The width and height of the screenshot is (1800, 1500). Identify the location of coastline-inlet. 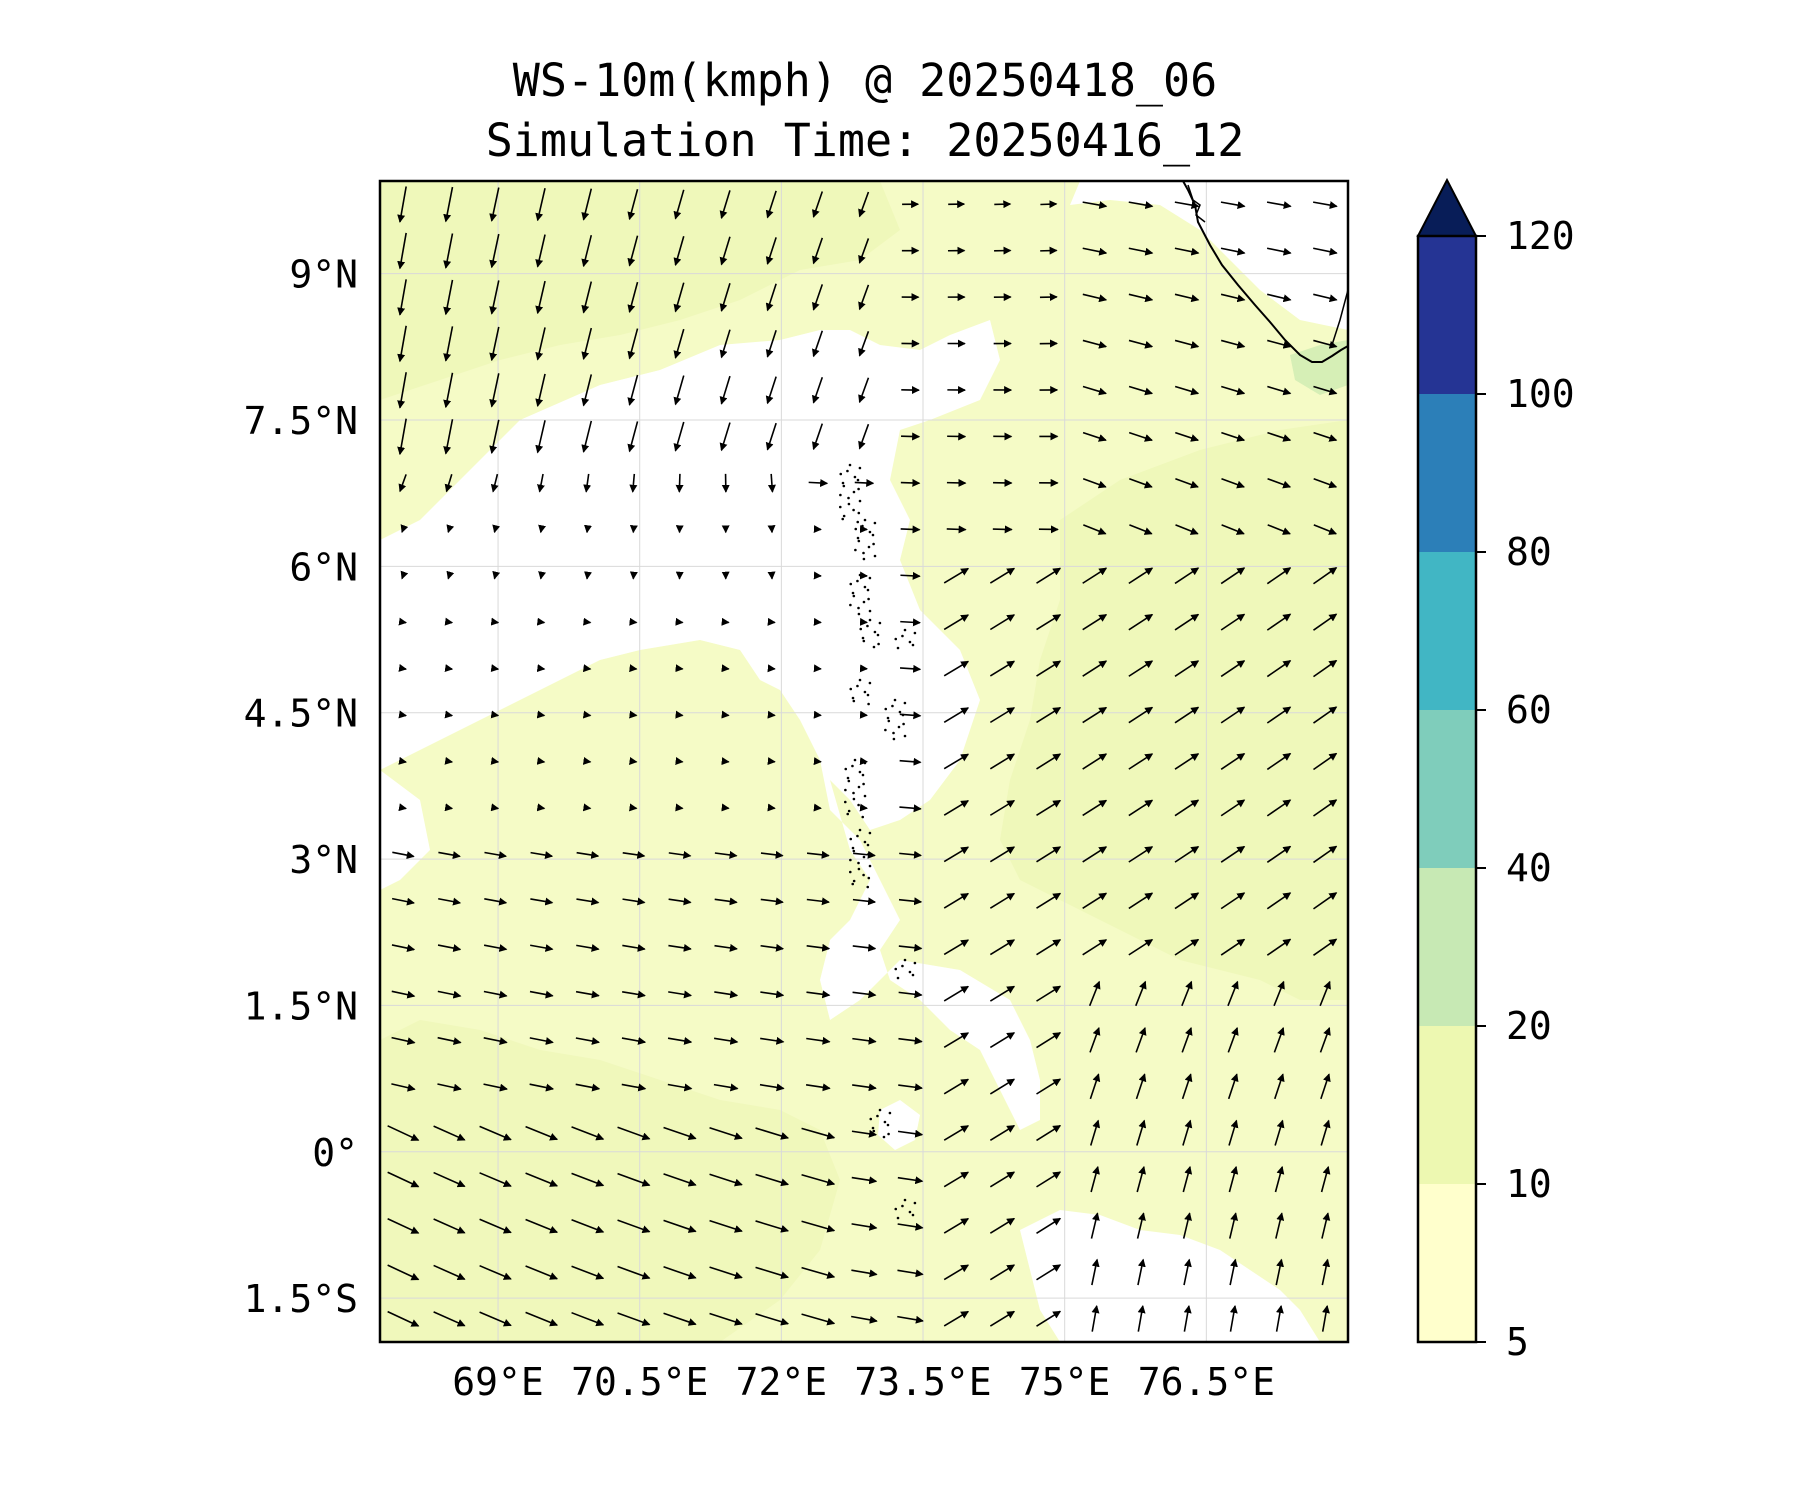
(1196, 203).